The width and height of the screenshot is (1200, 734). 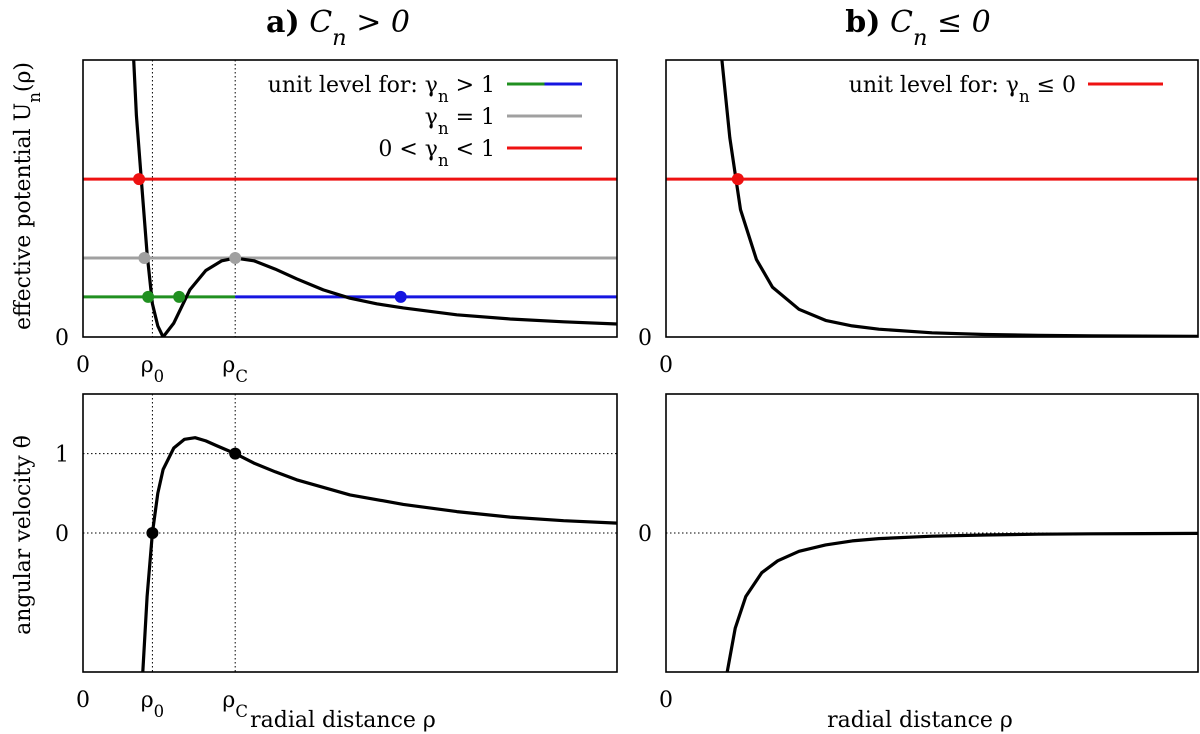 I want to click on title-a: a) Cn > 0, so click(x=338, y=28).